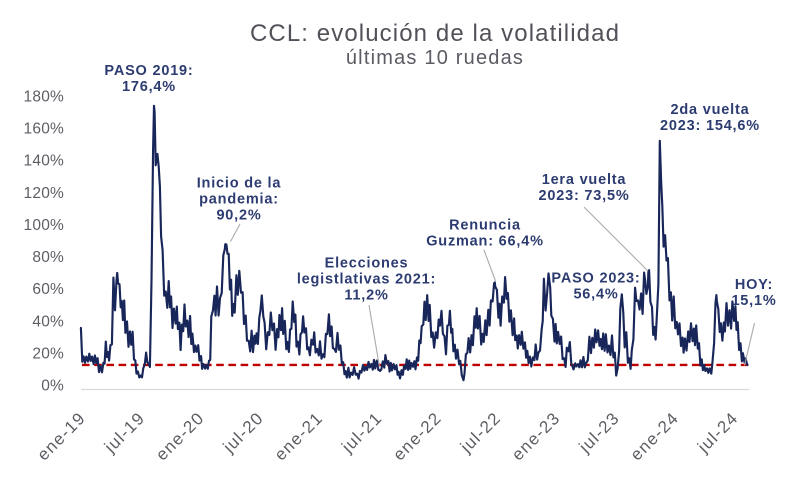 The image size is (800, 480). Describe the element at coordinates (44, 225) in the screenshot. I see `y-tick-label: 100%` at that location.